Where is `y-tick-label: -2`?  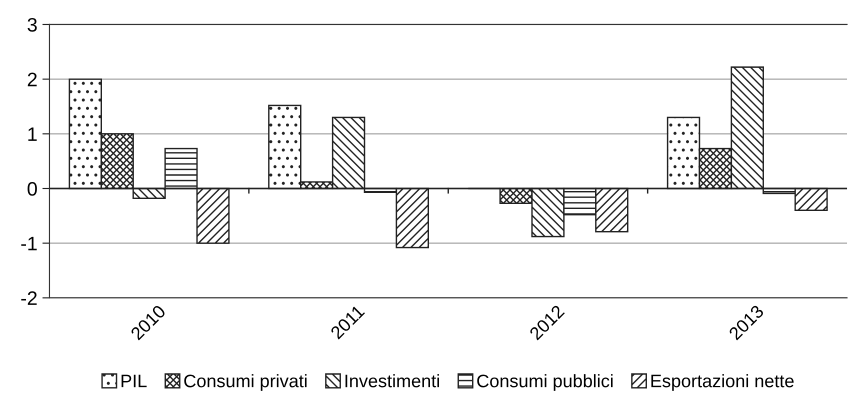 y-tick-label: -2 is located at coordinates (29, 298).